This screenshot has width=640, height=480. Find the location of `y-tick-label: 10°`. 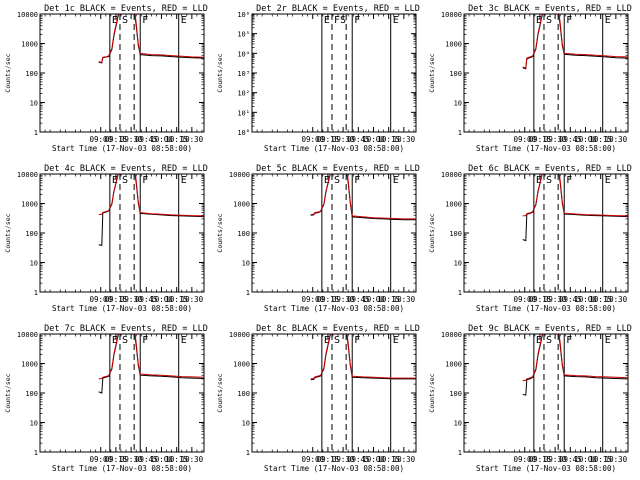

y-tick-label: 10° is located at coordinates (243, 133).